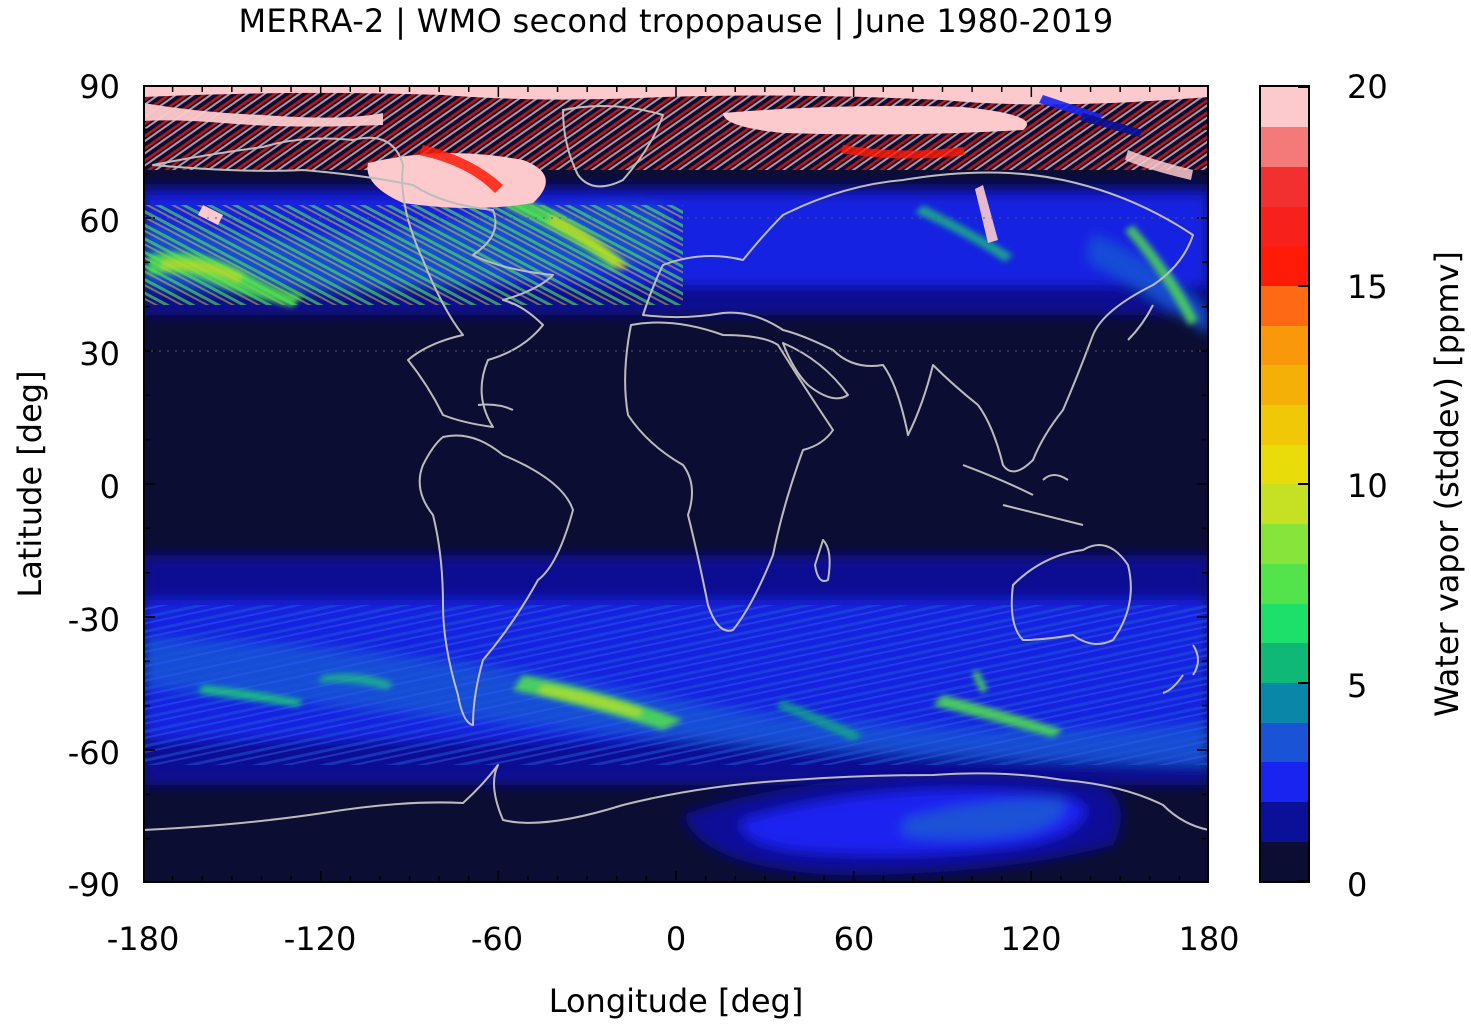 The height and width of the screenshot is (1029, 1471). What do you see at coordinates (676, 1001) in the screenshot?
I see `x-axis-label: Longitude [deg]` at bounding box center [676, 1001].